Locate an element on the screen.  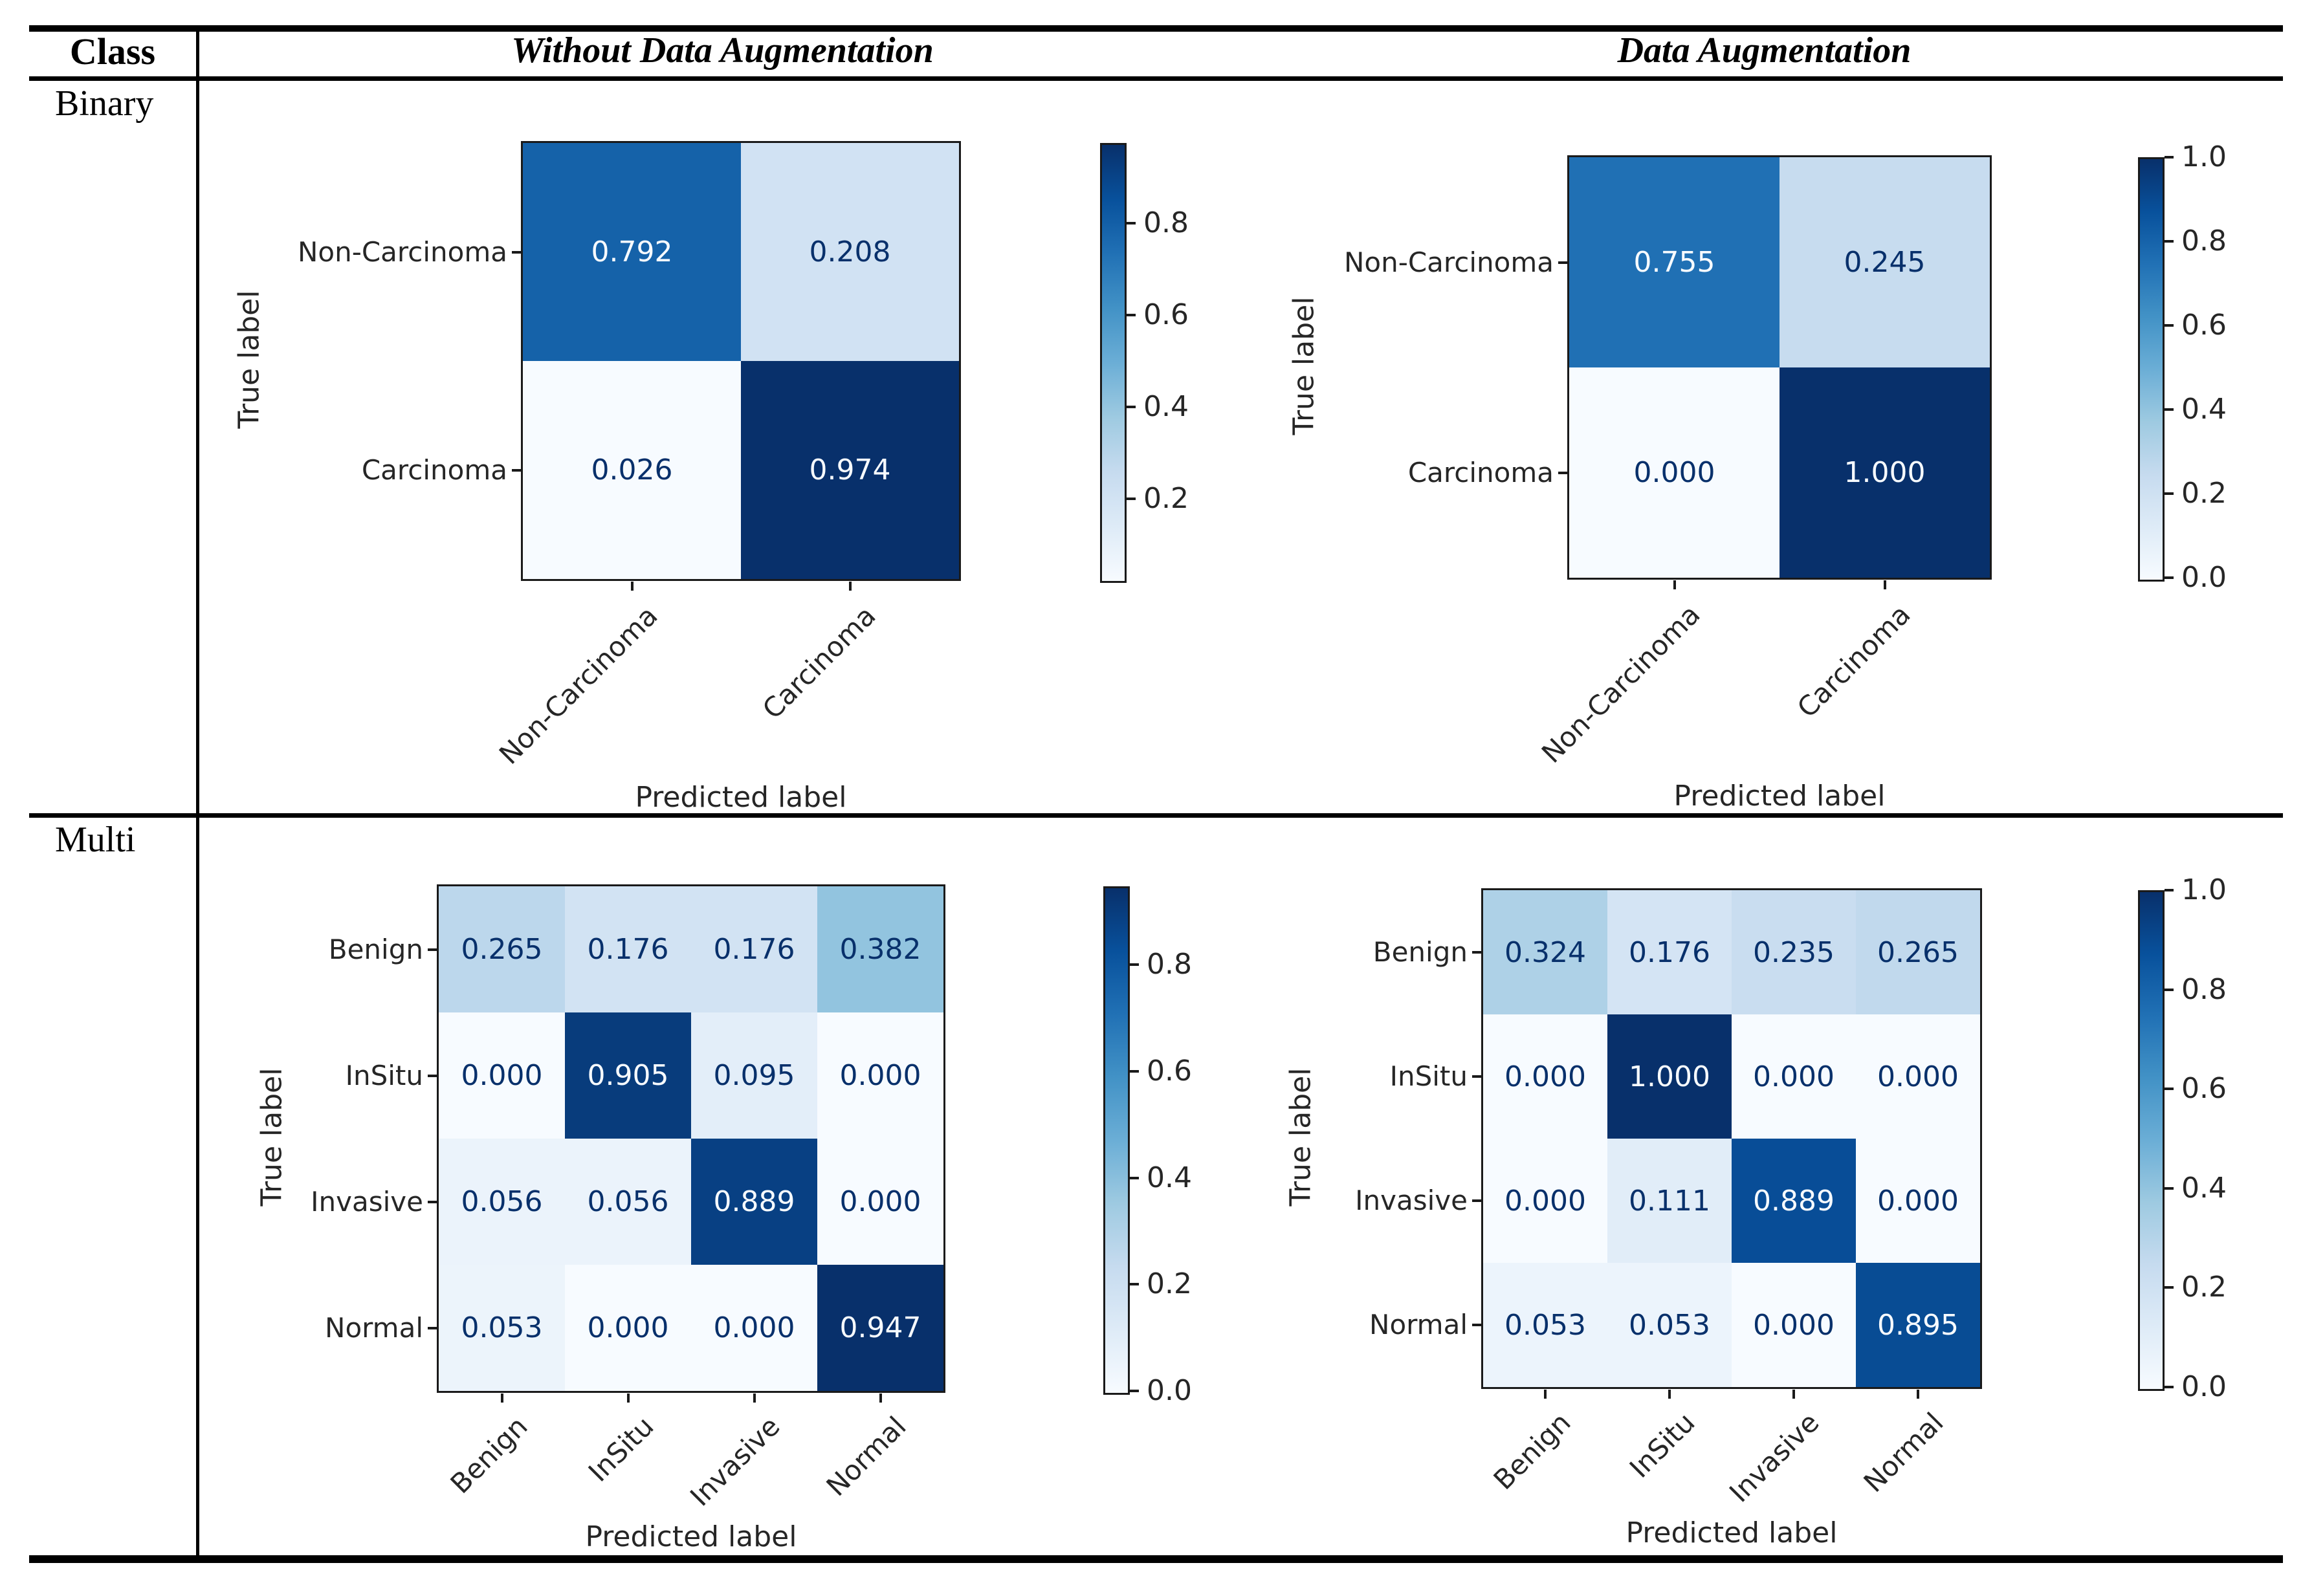
matrix-cell-value: 0.265 is located at coordinates (502, 950).